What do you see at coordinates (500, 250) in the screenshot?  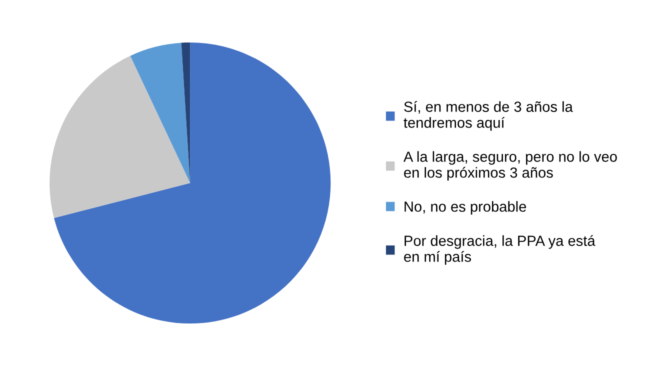 I see `legend-label: Por desgracia, la PPA ya está en mí país` at bounding box center [500, 250].